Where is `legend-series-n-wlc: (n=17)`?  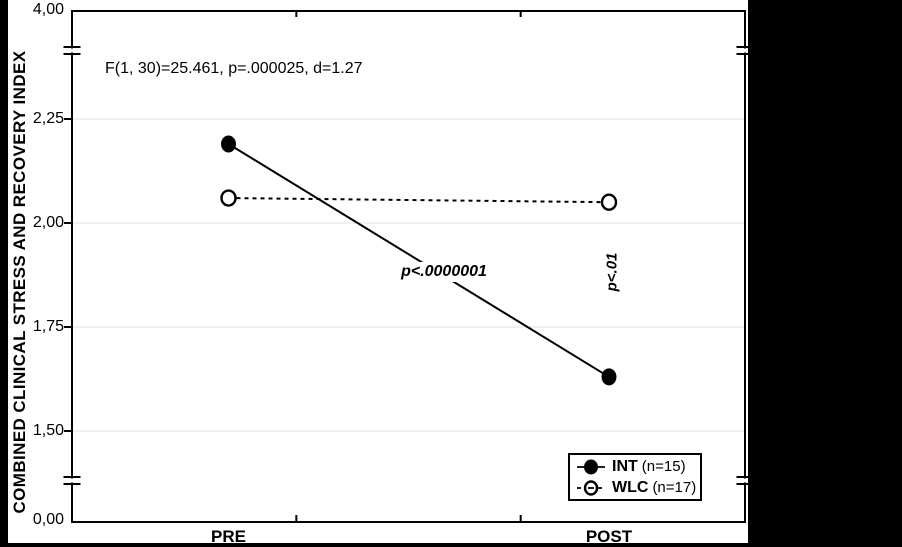 legend-series-n-wlc: (n=17) is located at coordinates (674, 487).